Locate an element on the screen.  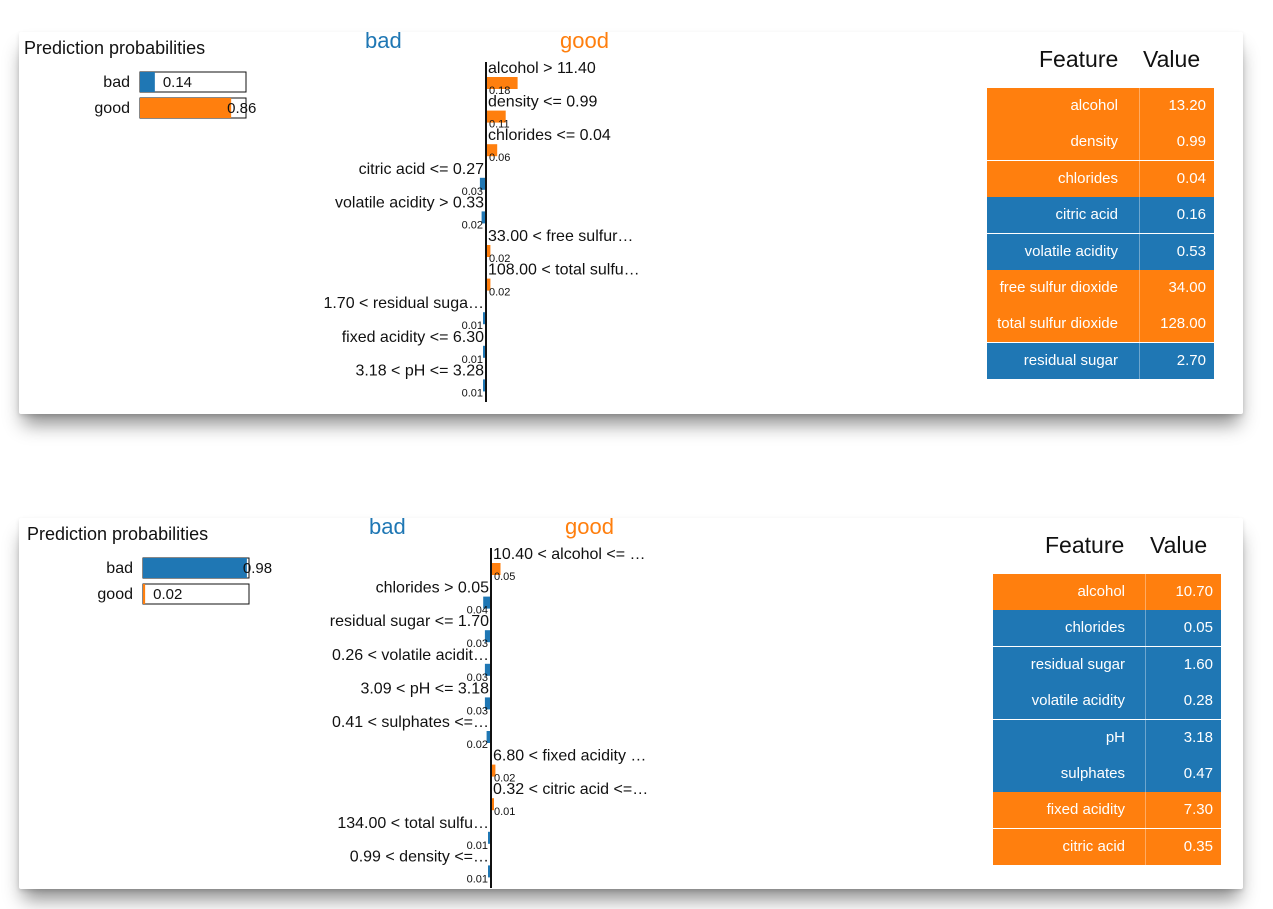
feature-name-cell: free sulfur dioxide is located at coordinates (1058, 287).